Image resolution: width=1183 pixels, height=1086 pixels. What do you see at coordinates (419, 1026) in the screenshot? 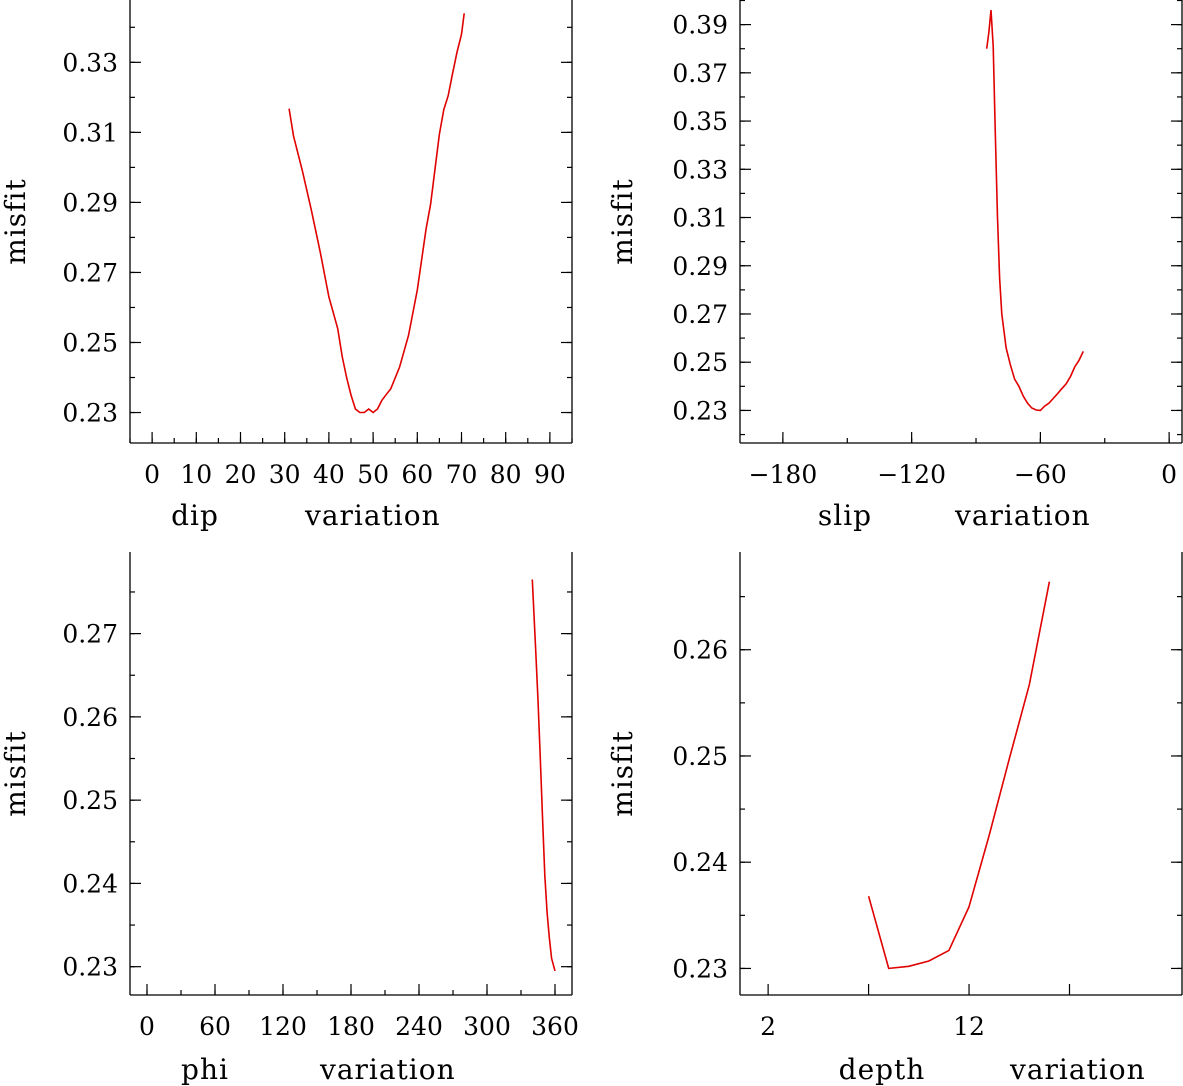
I see `x-tick-label: 240` at bounding box center [419, 1026].